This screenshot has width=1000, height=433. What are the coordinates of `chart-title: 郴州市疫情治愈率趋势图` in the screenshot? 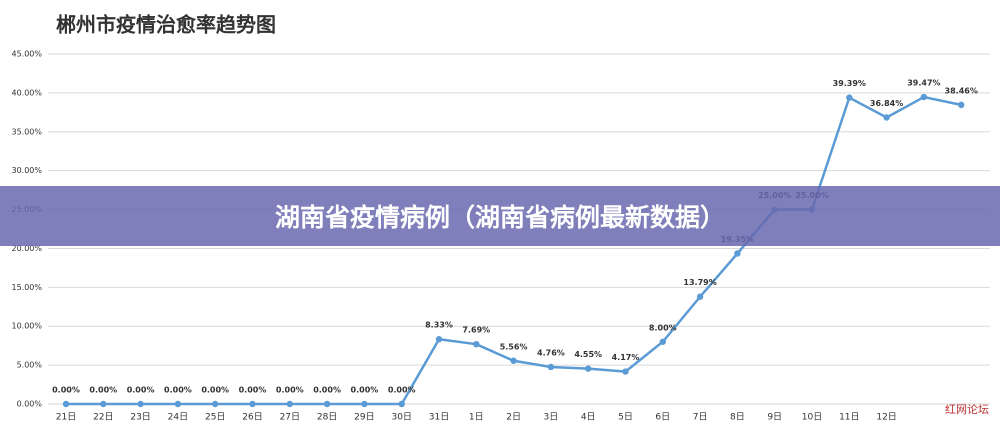 It's located at (166, 25).